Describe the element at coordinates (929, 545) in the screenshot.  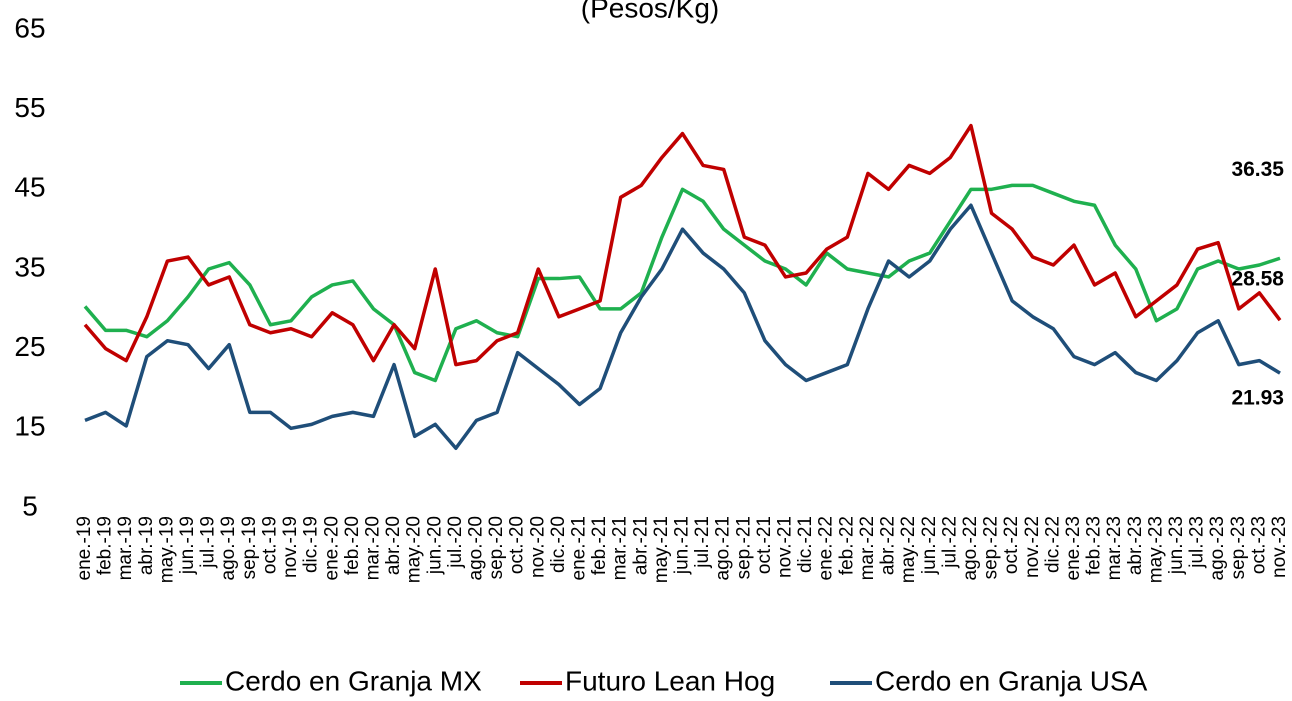
I see `x-tick-label: jun.-22` at that location.